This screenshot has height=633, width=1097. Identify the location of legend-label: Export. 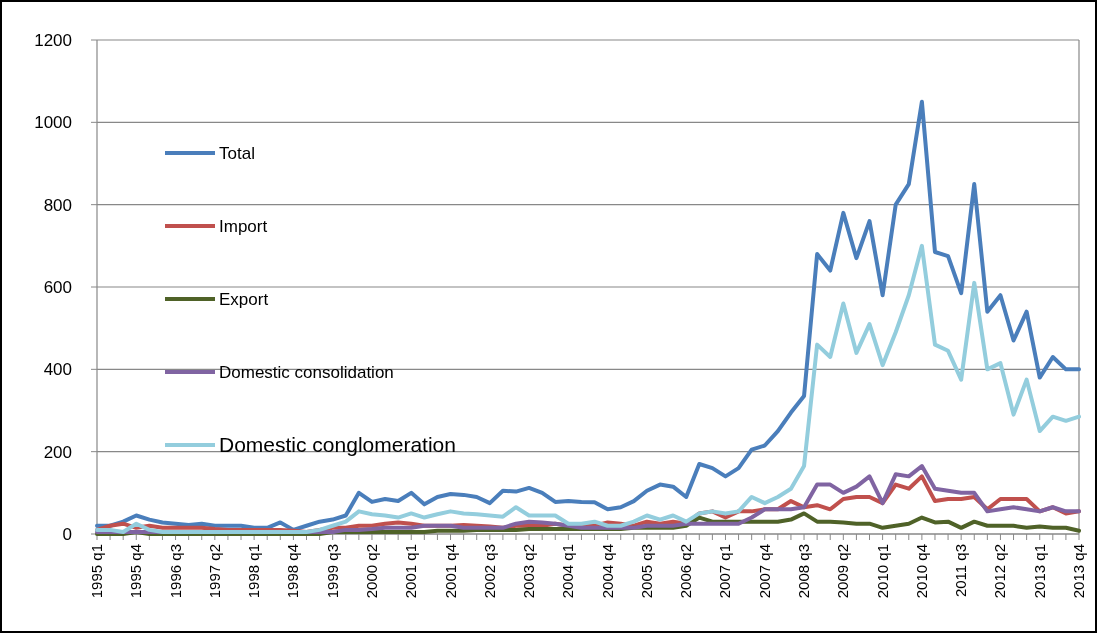
(244, 299).